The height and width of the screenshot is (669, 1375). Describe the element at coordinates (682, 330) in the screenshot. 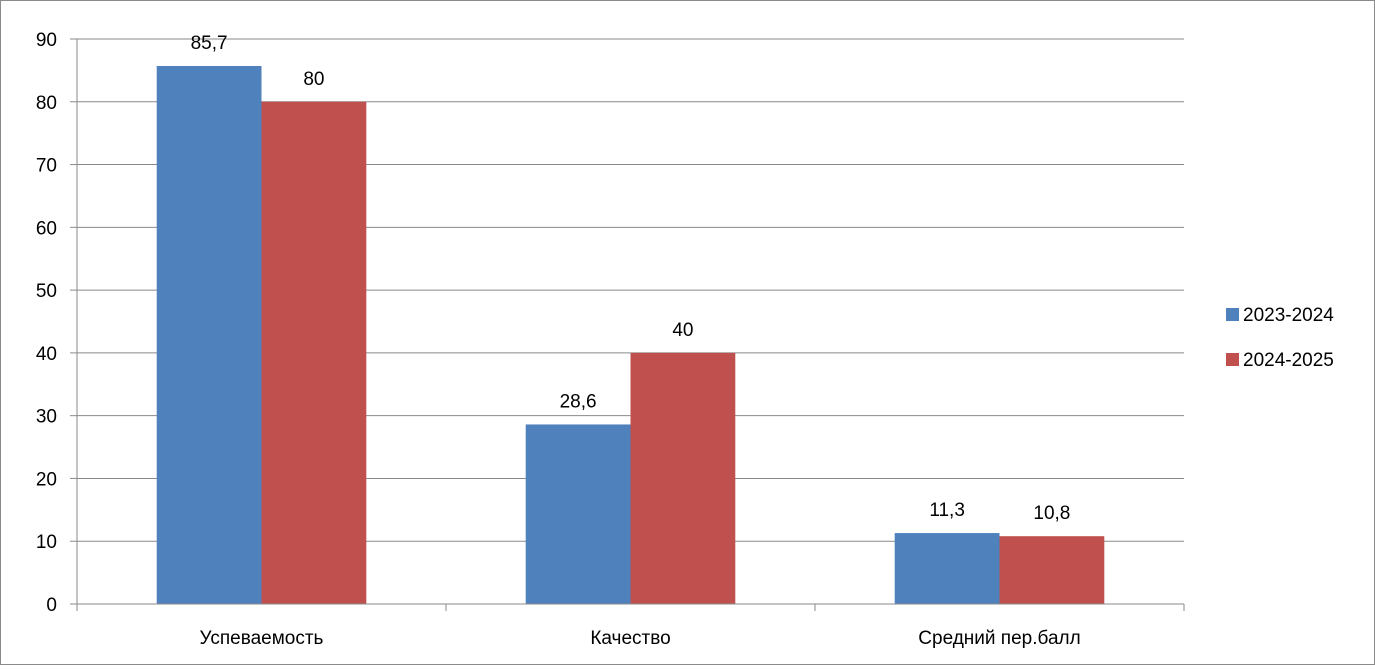

I see `data-label: 40` at that location.